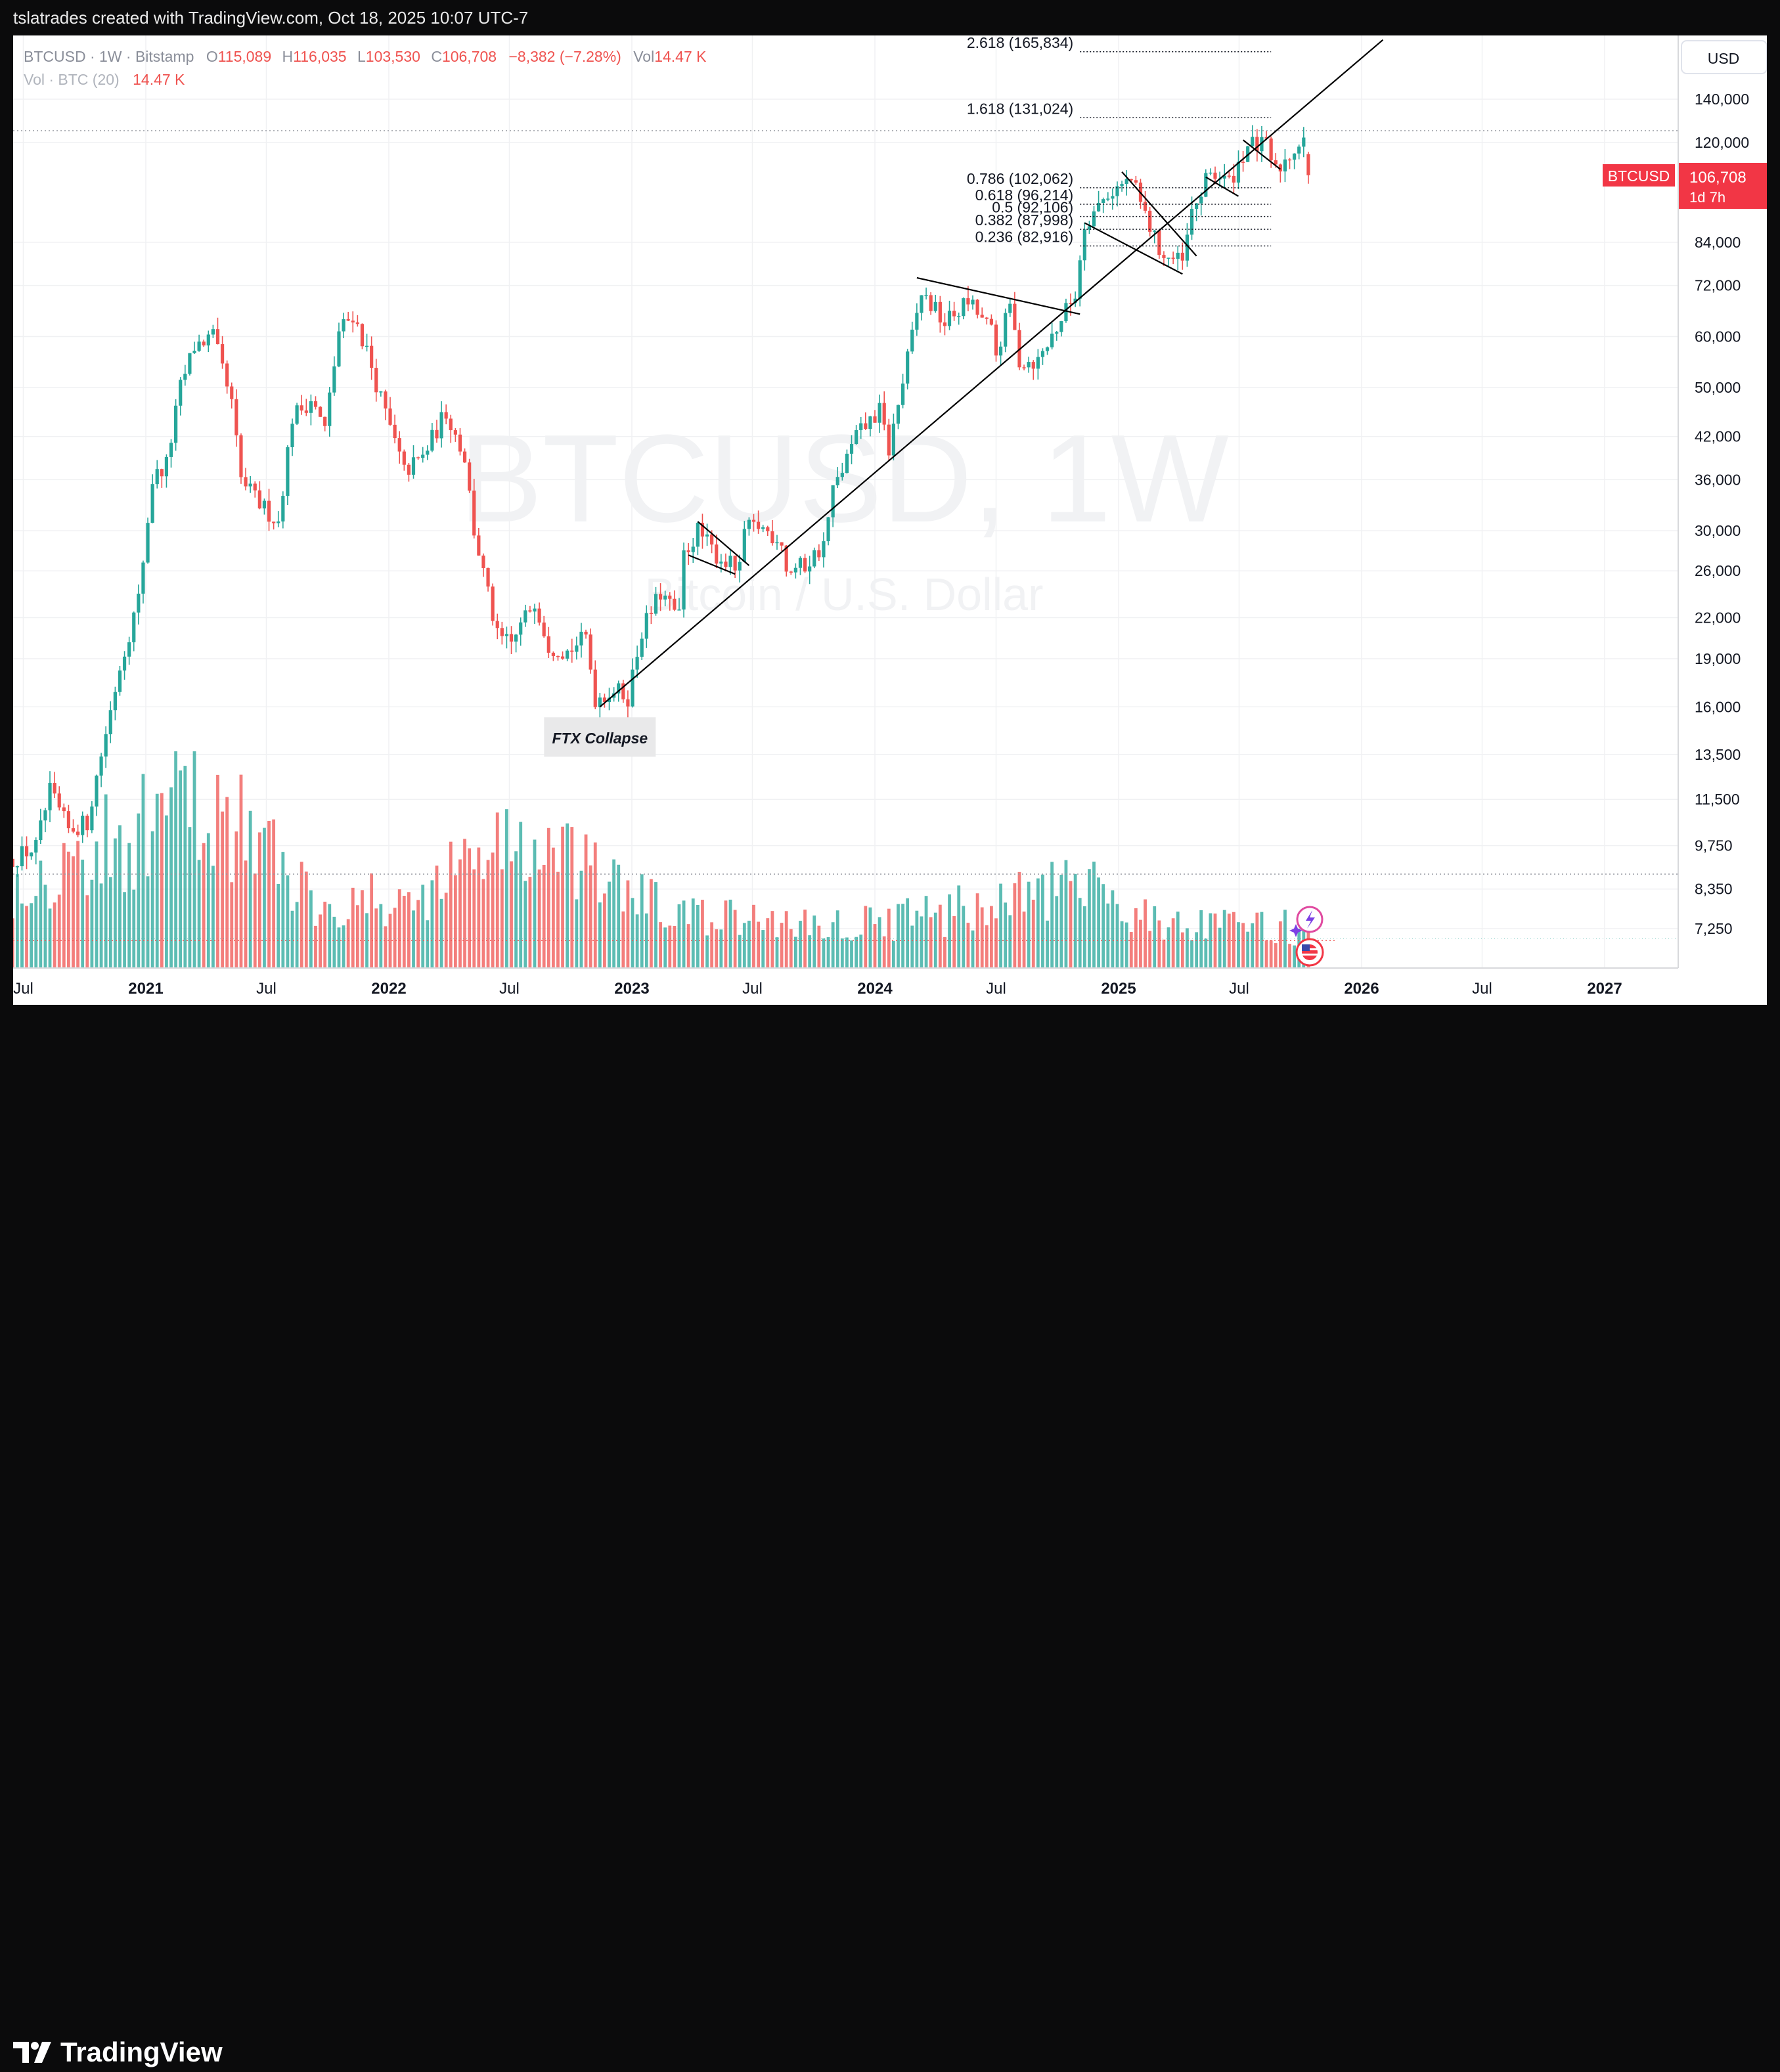  What do you see at coordinates (1306, 922) in the screenshot?
I see `ai-sparkle-icon` at bounding box center [1306, 922].